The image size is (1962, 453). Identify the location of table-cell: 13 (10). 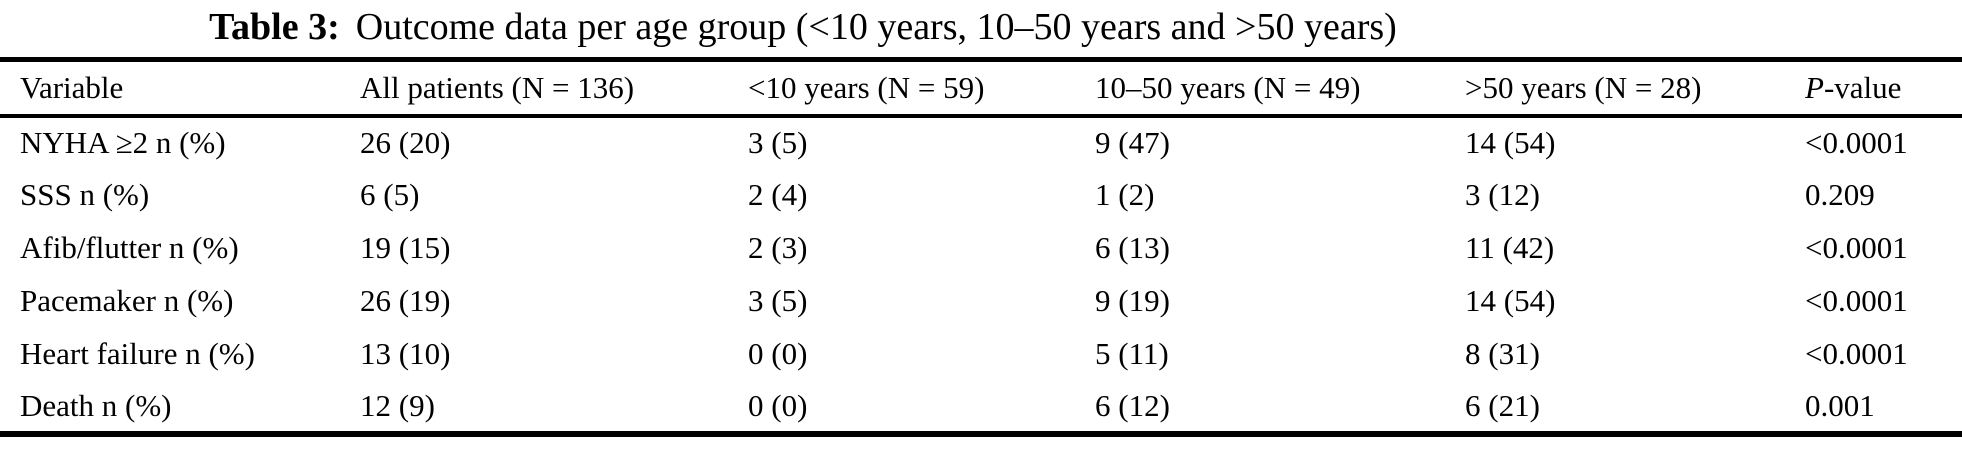
(405, 353).